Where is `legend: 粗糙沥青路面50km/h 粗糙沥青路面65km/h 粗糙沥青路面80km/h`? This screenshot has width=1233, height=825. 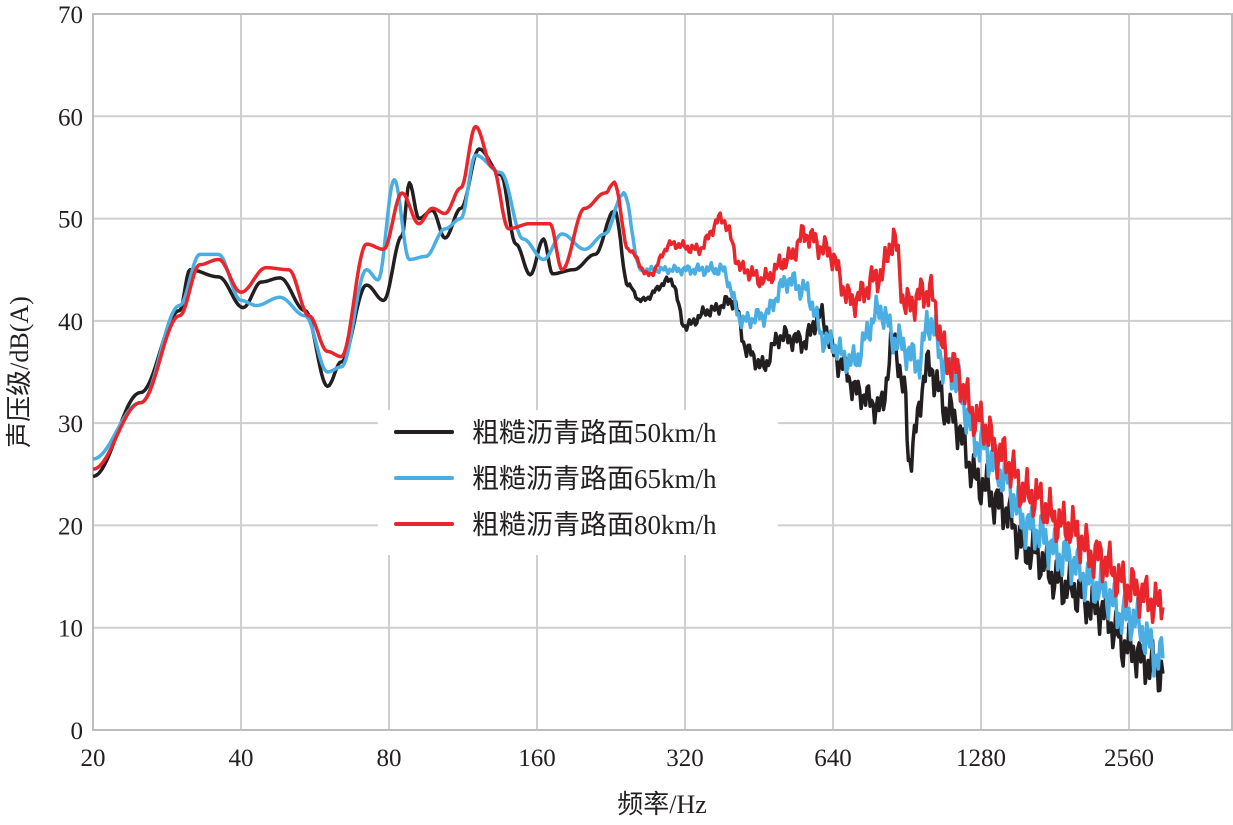
legend: 粗糙沥青路面50km/h 粗糙沥青路面65km/h 粗糙沥青路面80km/h is located at coordinates (578, 482).